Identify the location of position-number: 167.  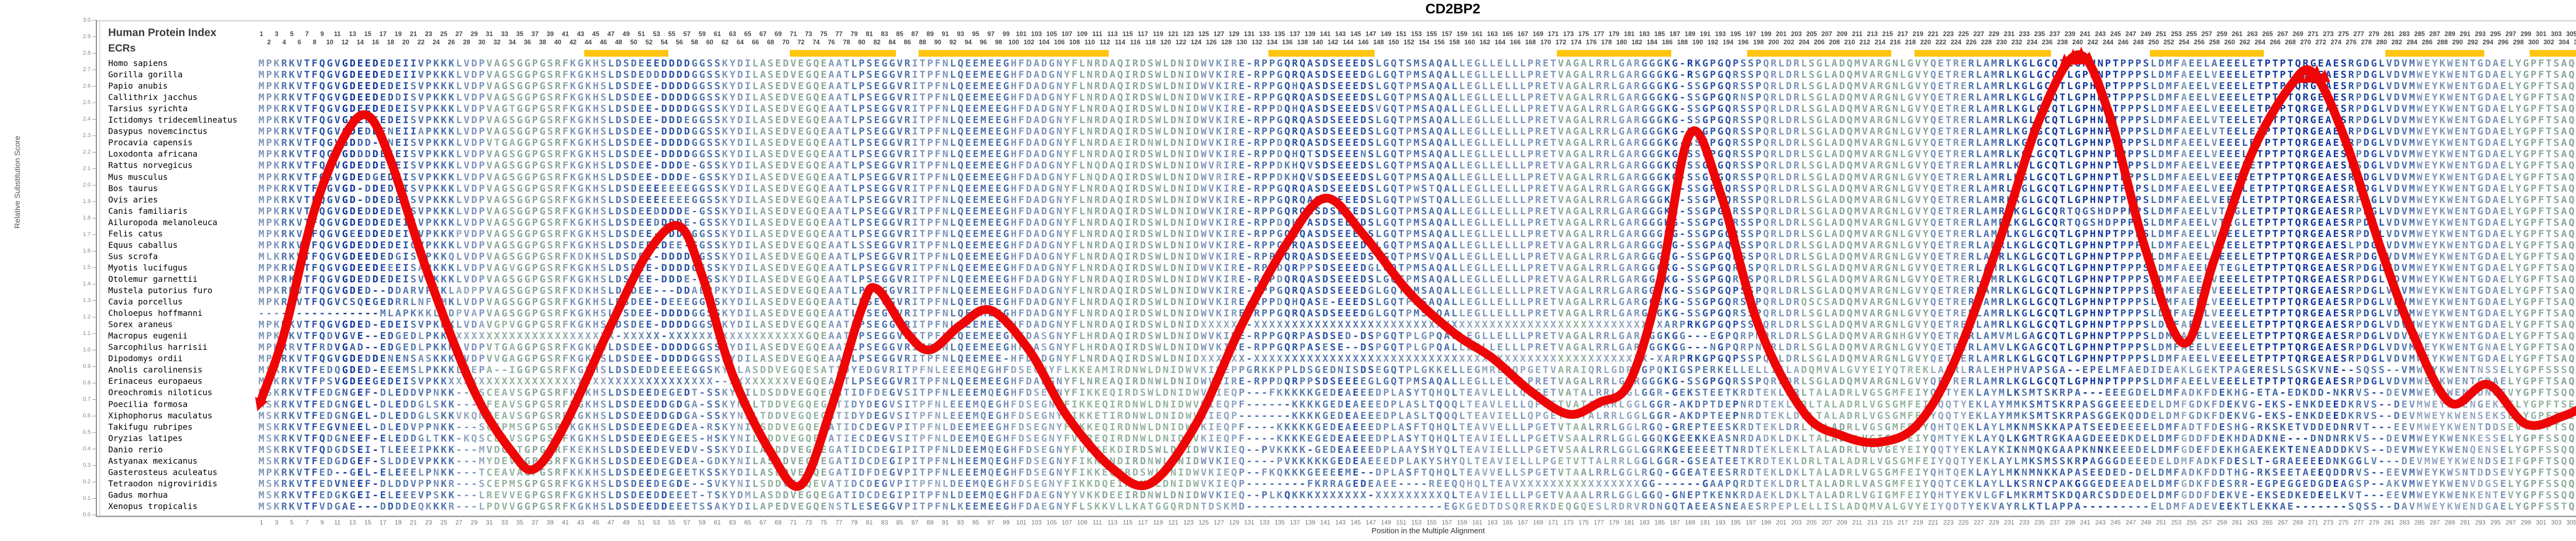
(1523, 34).